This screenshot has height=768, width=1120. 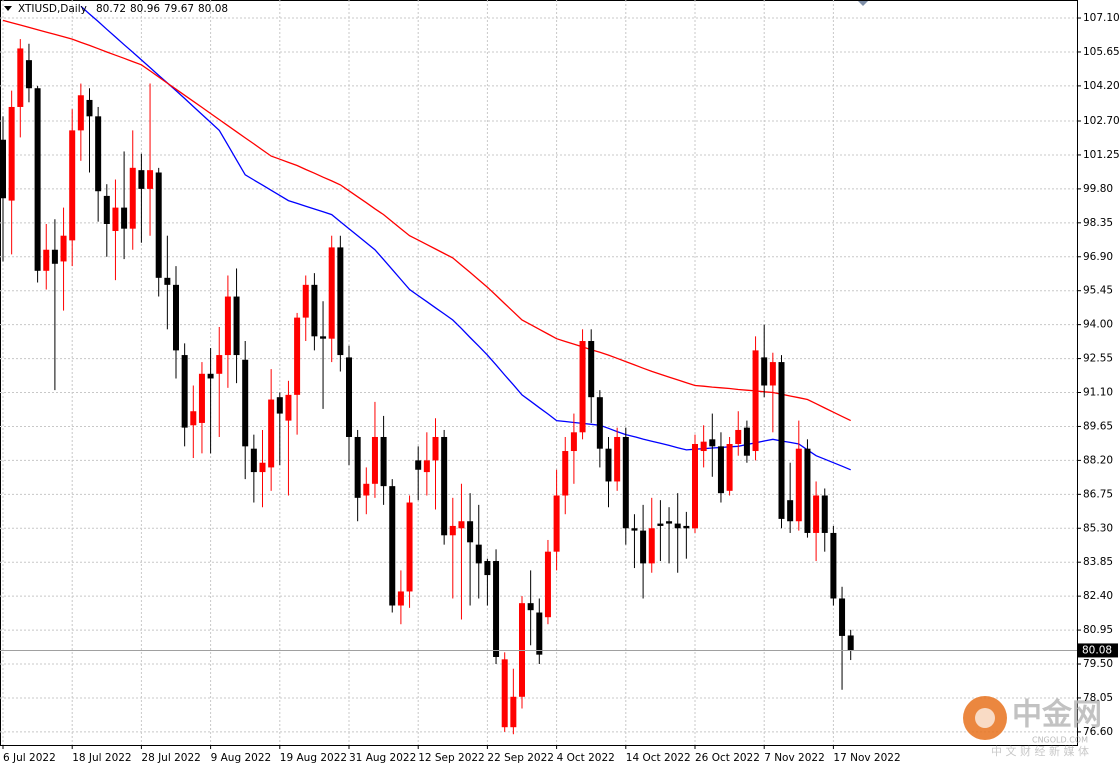 What do you see at coordinates (586, 758) in the screenshot?
I see `x-tick-label: 4 Oct 2022` at bounding box center [586, 758].